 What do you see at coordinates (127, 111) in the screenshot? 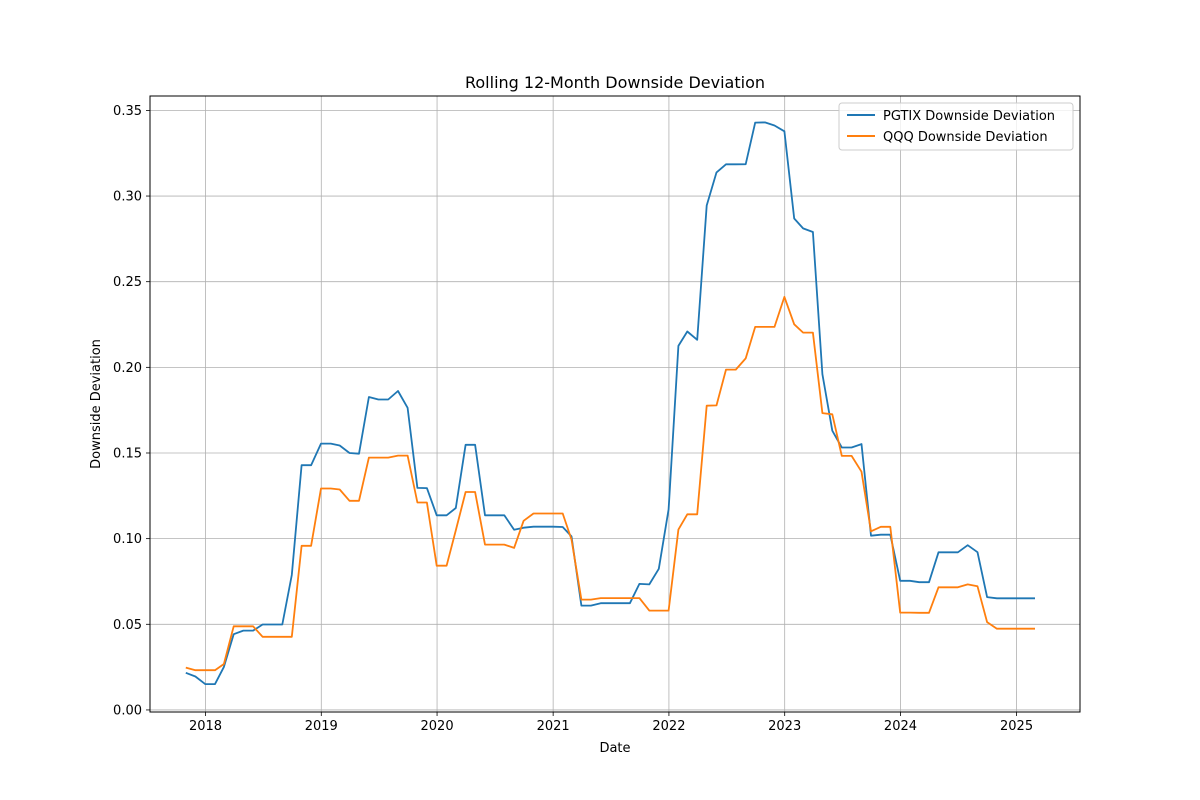
I see `y-tick-label: 0.35` at bounding box center [127, 111].